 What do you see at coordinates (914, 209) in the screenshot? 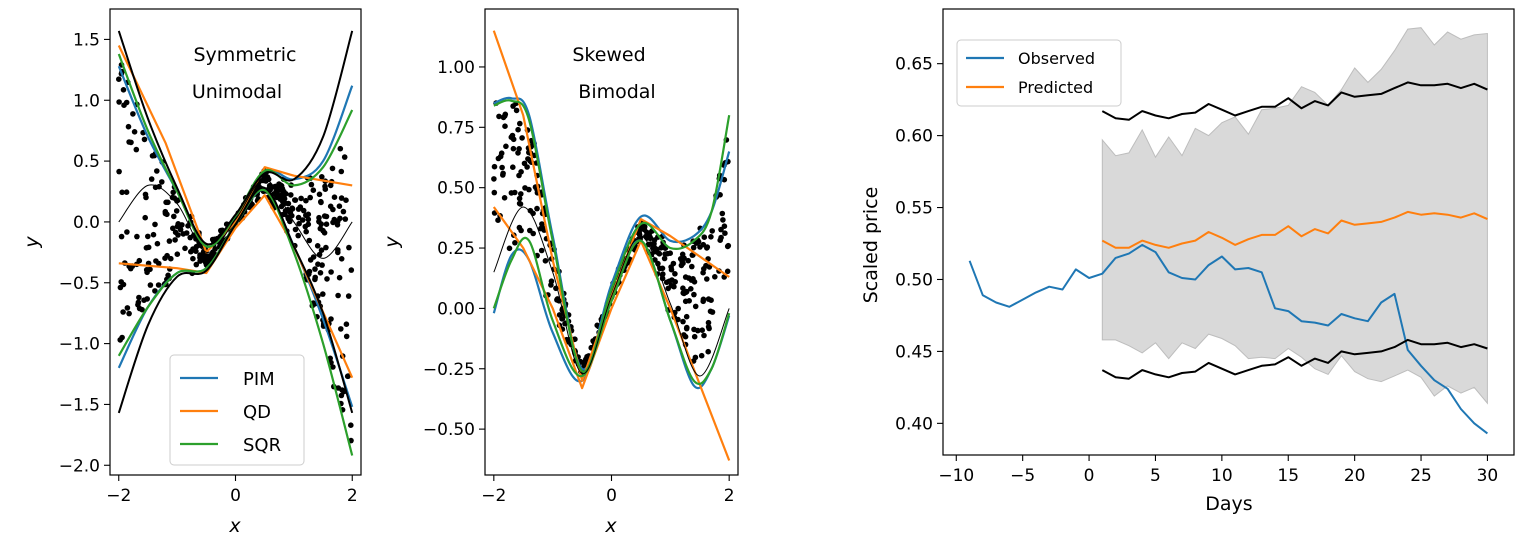
I see `y-tick-label: 0.55` at bounding box center [914, 209].